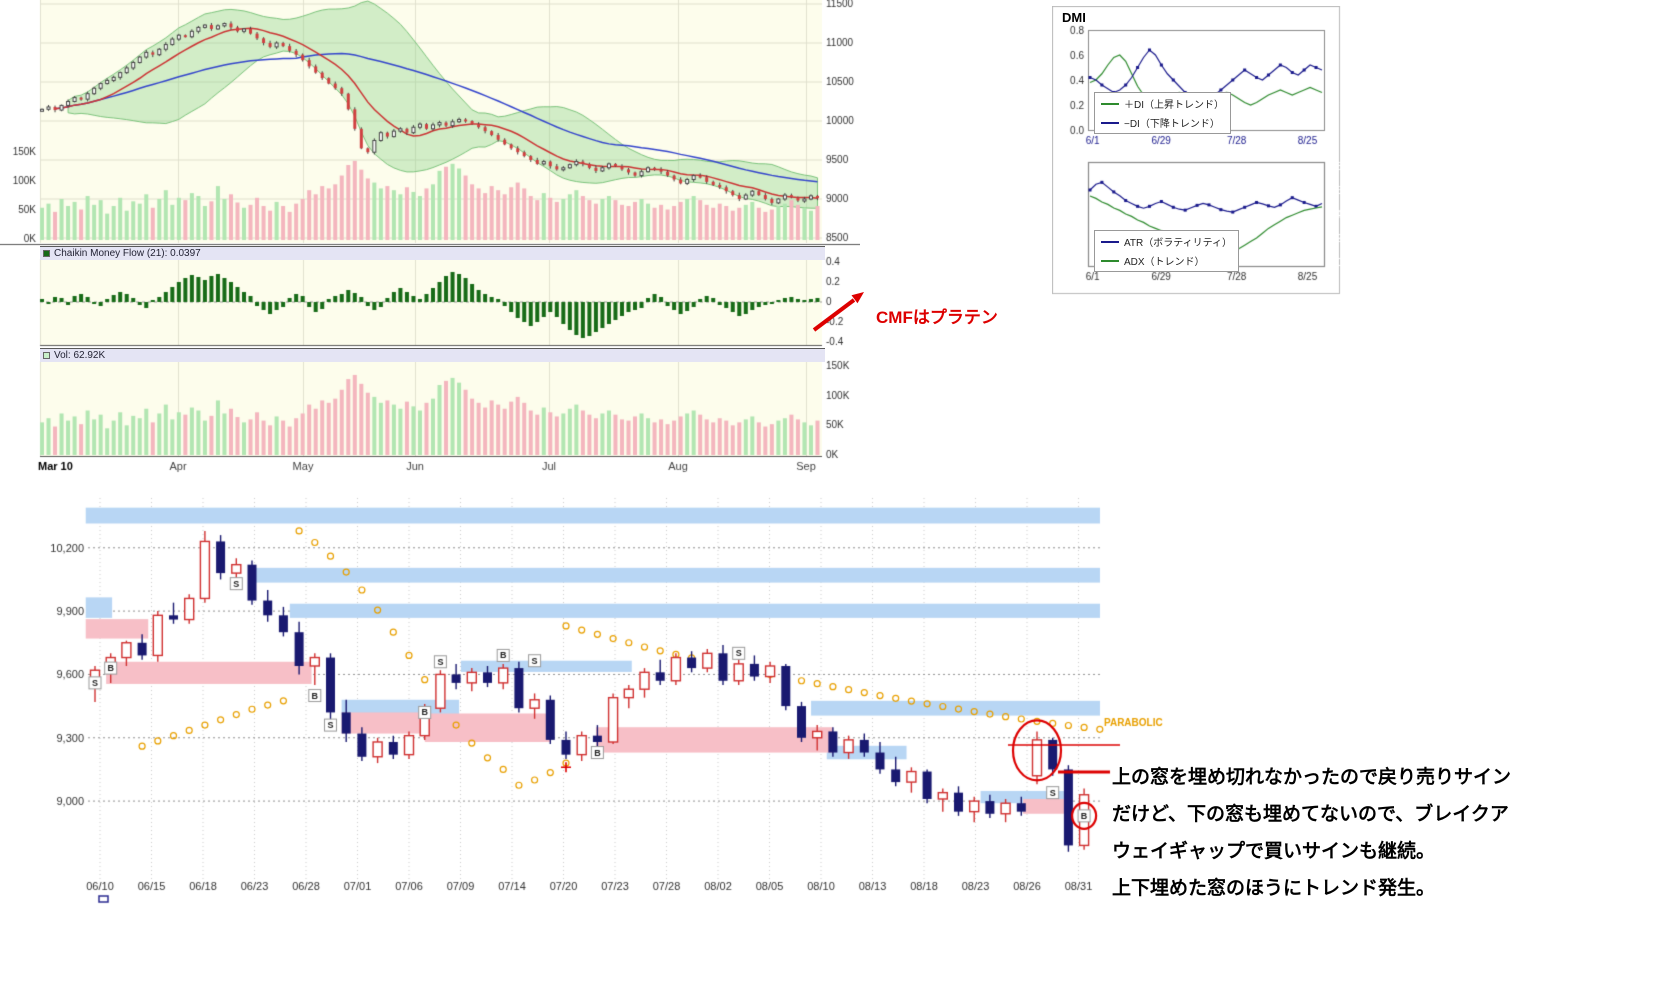  I want to click on legend-label-adx: ADX（トレンド）, so click(1164, 262).